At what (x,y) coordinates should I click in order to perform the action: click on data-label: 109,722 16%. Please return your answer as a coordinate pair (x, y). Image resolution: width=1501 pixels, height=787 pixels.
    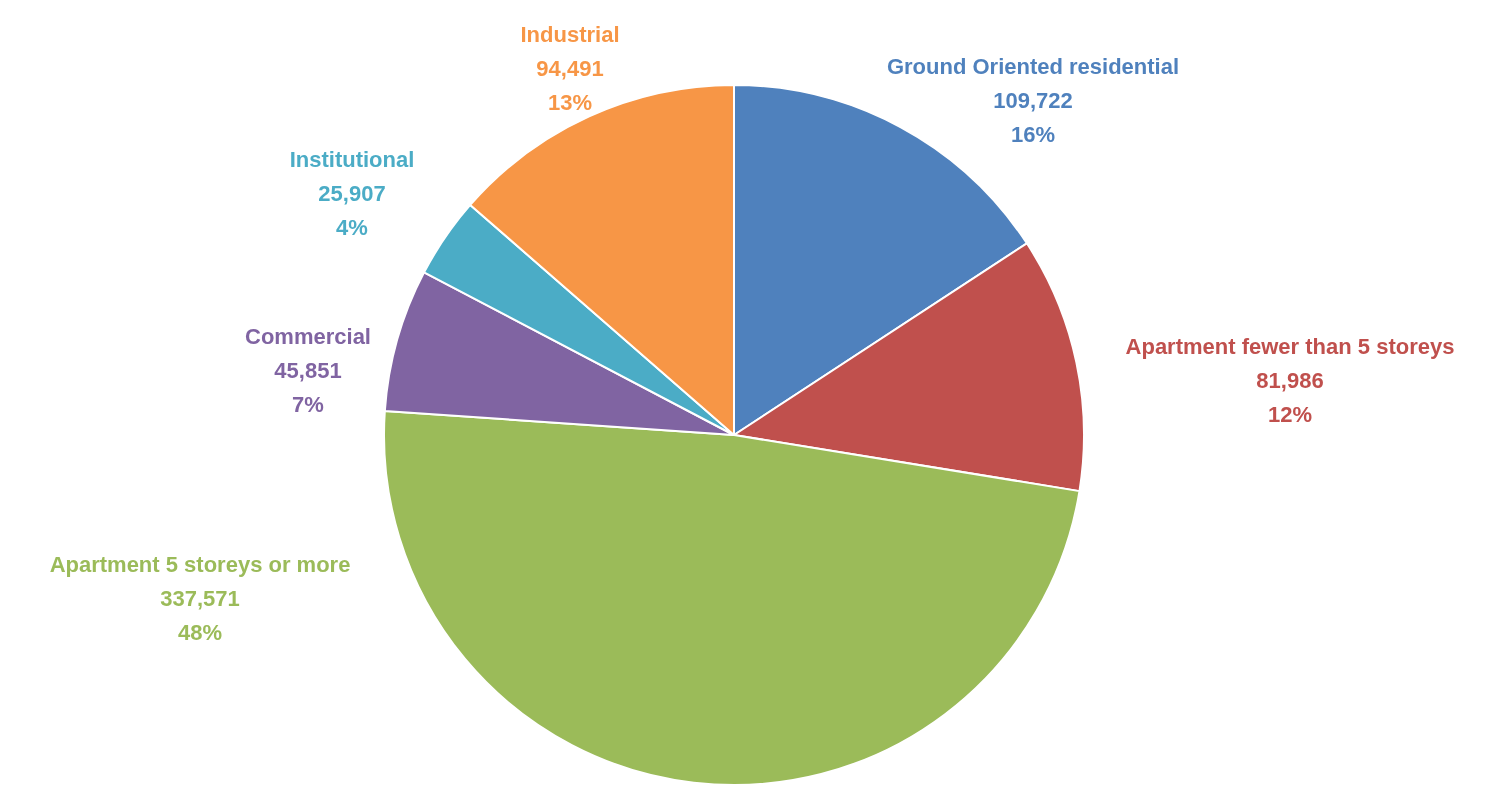
    Looking at the image, I should click on (1033, 117).